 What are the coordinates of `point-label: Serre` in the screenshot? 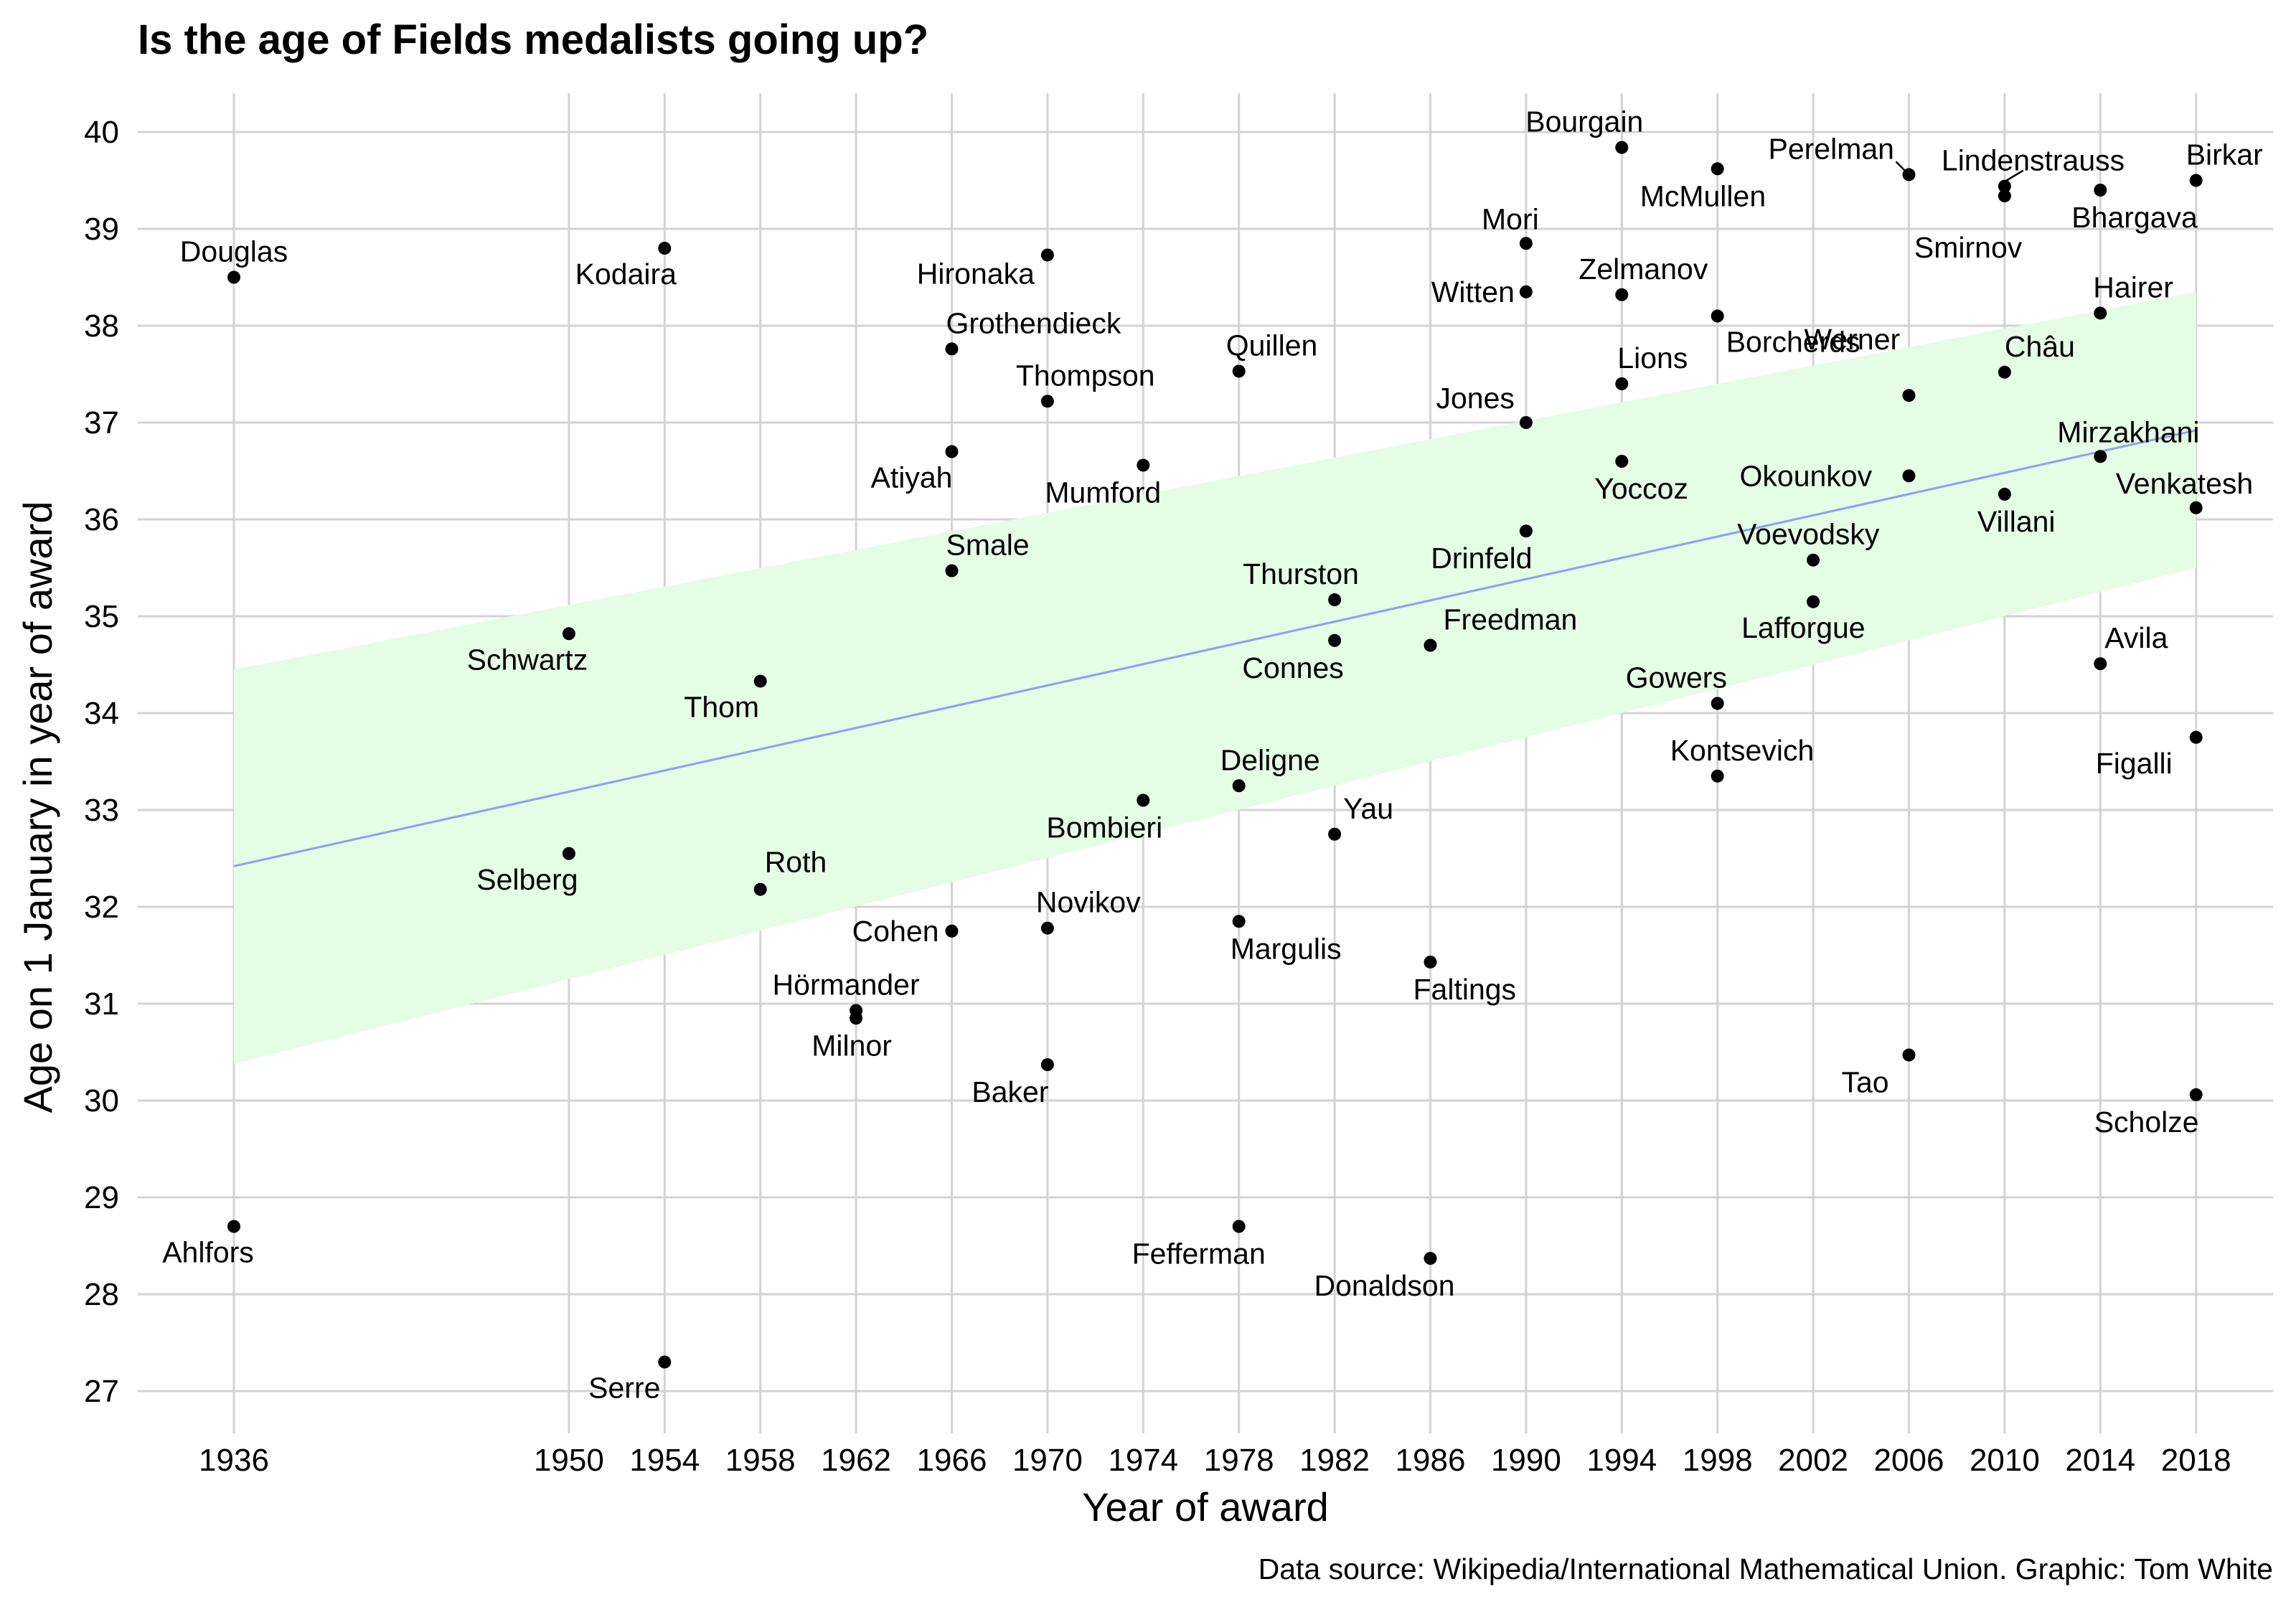 It's located at (624, 1388).